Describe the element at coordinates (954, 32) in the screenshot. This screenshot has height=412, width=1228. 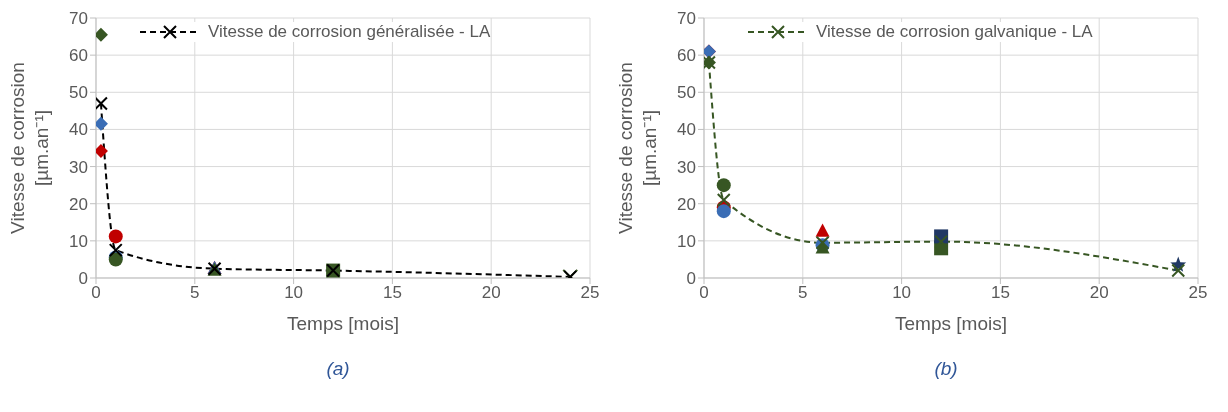
I see `legend-label: Vitesse de corrosion galvanique - LA` at that location.